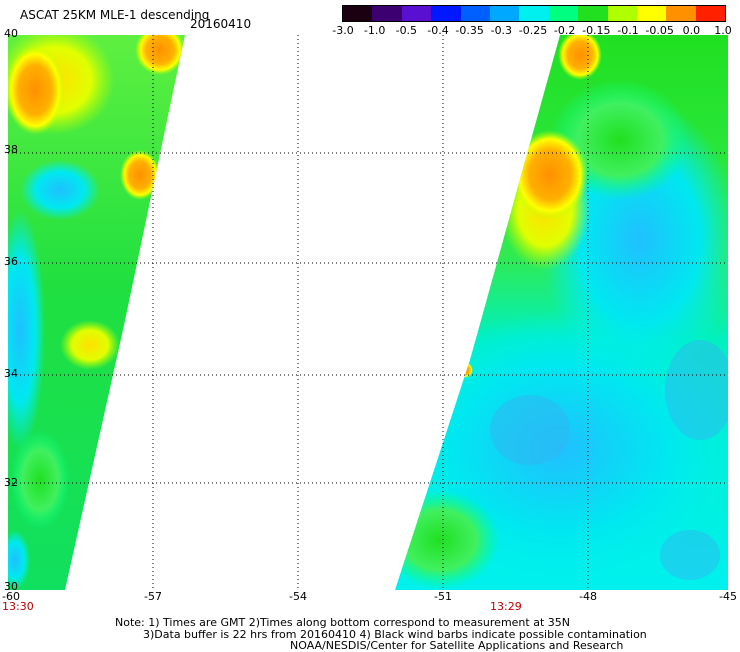  Describe the element at coordinates (11, 310) in the screenshot. I see `latitude-labels: 40 38 36 34 32 30` at that location.